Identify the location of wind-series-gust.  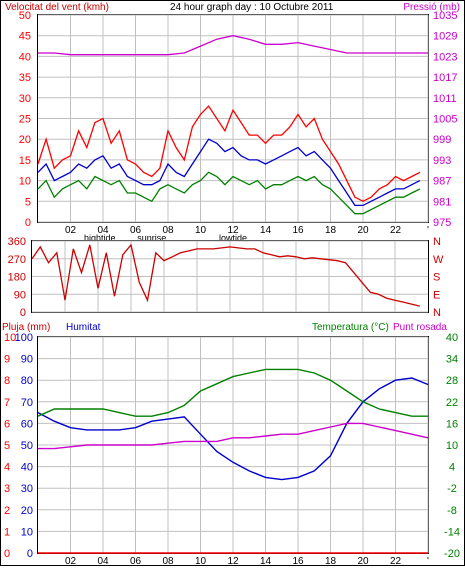
(229, 154).